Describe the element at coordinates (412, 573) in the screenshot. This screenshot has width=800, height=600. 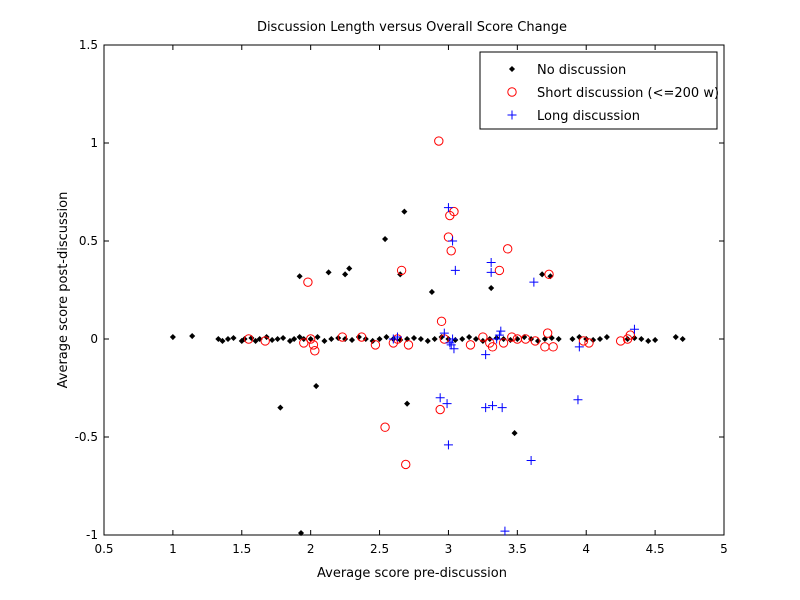
I see `x-axis-title: Average score pre-discussion` at that location.